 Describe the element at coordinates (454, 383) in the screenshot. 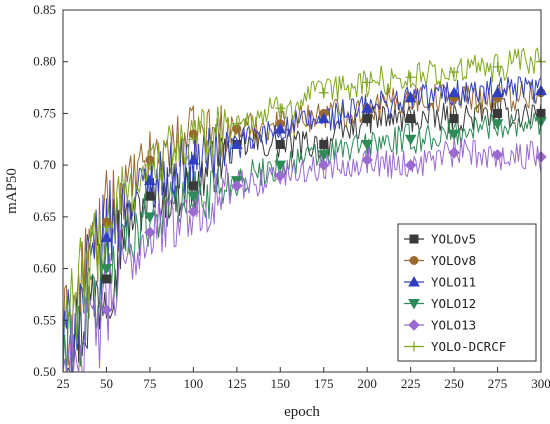

I see `x-tick-label: 250` at that location.